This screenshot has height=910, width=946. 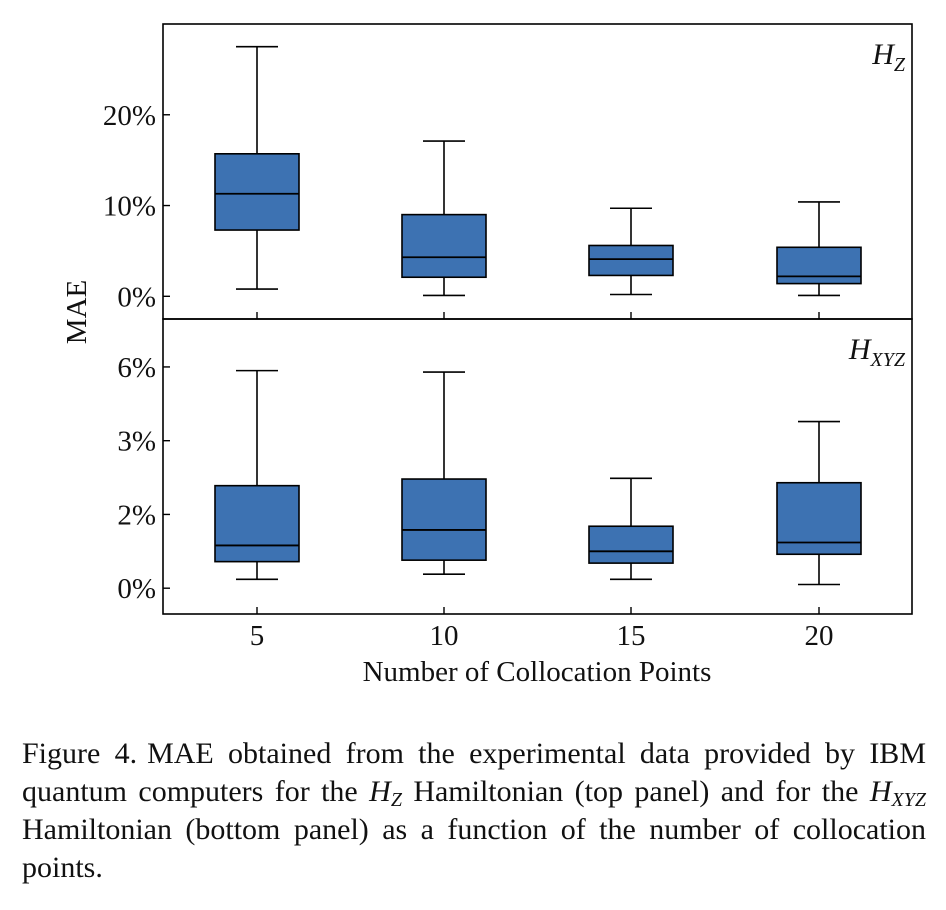 What do you see at coordinates (537, 672) in the screenshot?
I see `x-axis-label: Number of Collocation Points` at bounding box center [537, 672].